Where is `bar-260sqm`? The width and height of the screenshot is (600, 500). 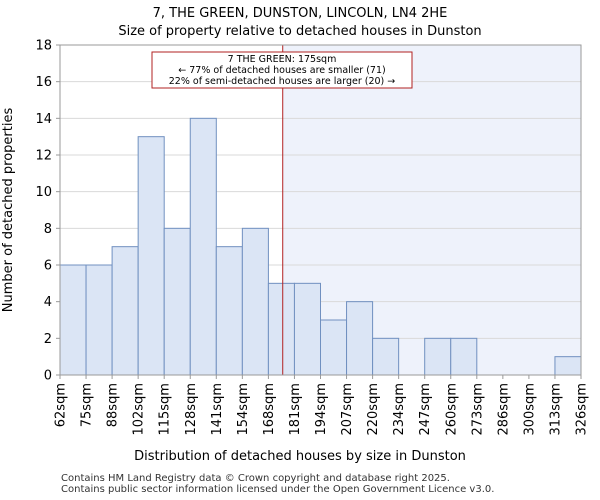 bar-260sqm is located at coordinates (464, 356).